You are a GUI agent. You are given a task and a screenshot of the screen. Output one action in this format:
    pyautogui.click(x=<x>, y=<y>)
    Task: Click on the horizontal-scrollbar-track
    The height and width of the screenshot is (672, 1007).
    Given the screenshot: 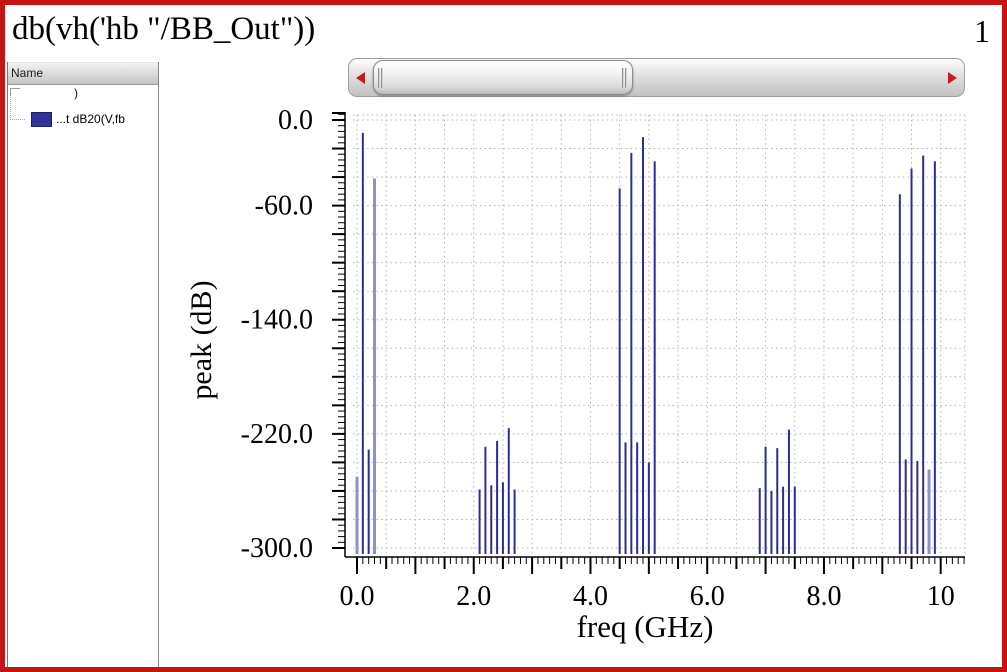 What is the action you would take?
    pyautogui.click(x=656, y=77)
    